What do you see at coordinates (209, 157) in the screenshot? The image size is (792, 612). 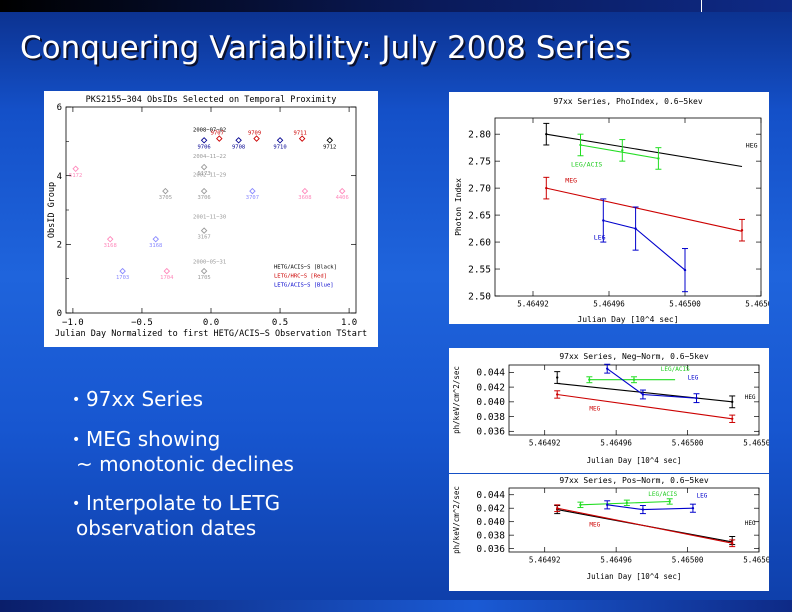 I see `group-date-label: 2004−11−22` at bounding box center [209, 157].